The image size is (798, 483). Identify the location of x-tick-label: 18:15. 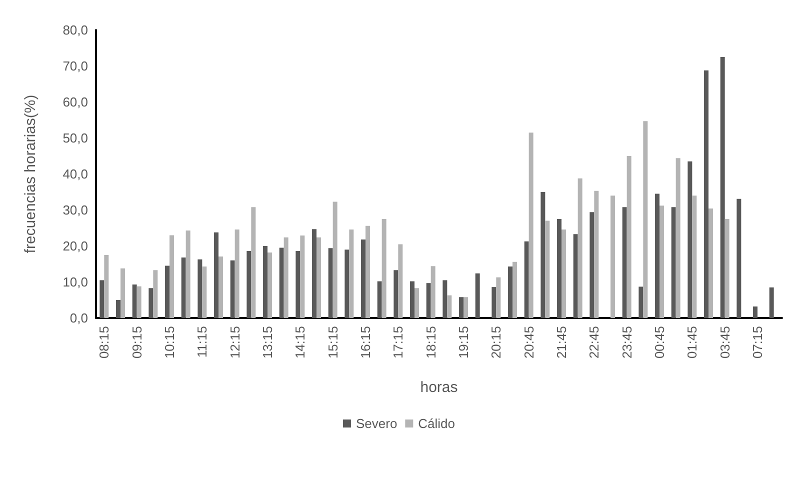
(430, 342).